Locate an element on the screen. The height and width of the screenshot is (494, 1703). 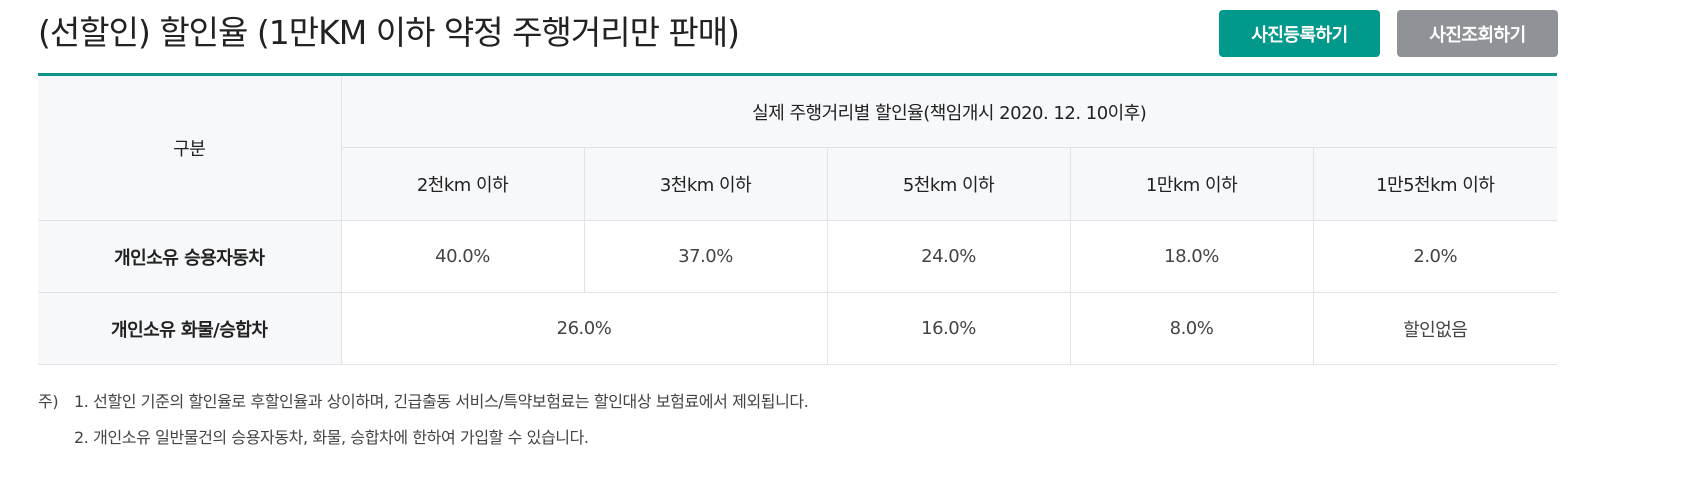
group-header: 실제 주행거리별 할인율(책임개시 2020. 12. 10이후) is located at coordinates (948, 111).